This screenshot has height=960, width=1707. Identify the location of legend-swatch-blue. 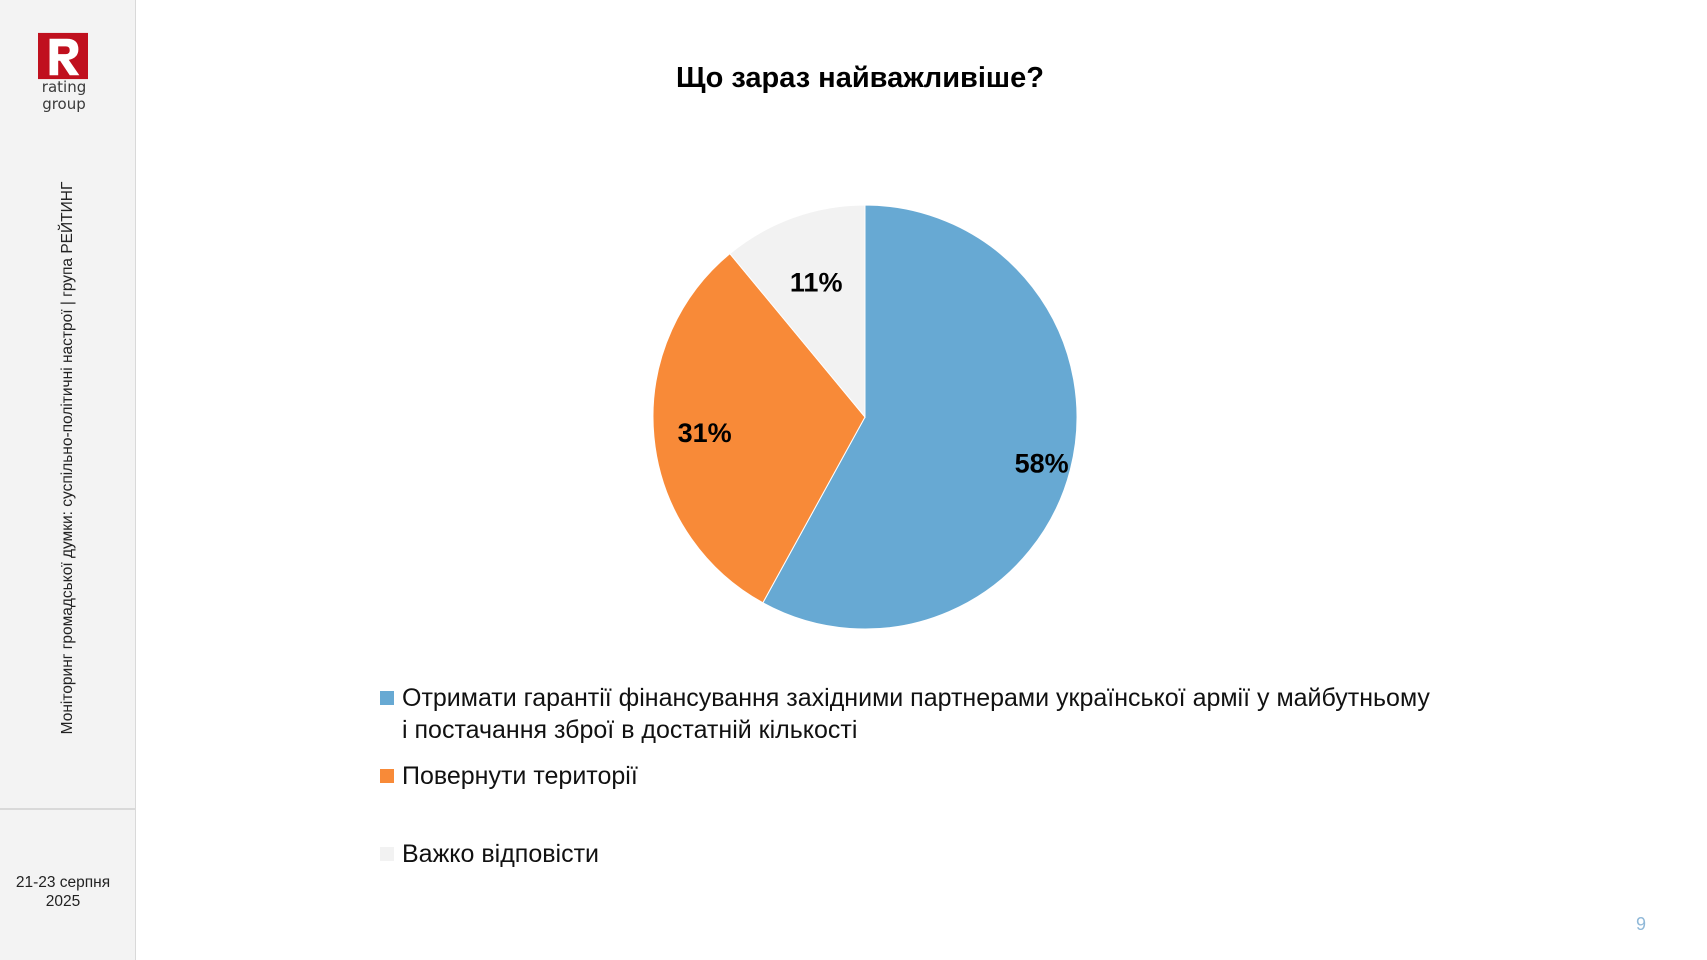
(387, 698).